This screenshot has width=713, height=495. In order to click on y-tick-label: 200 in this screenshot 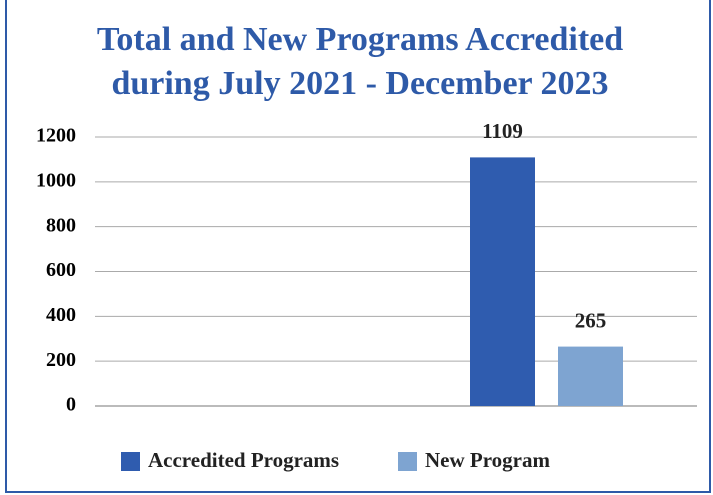, I will do `click(61, 360)`.